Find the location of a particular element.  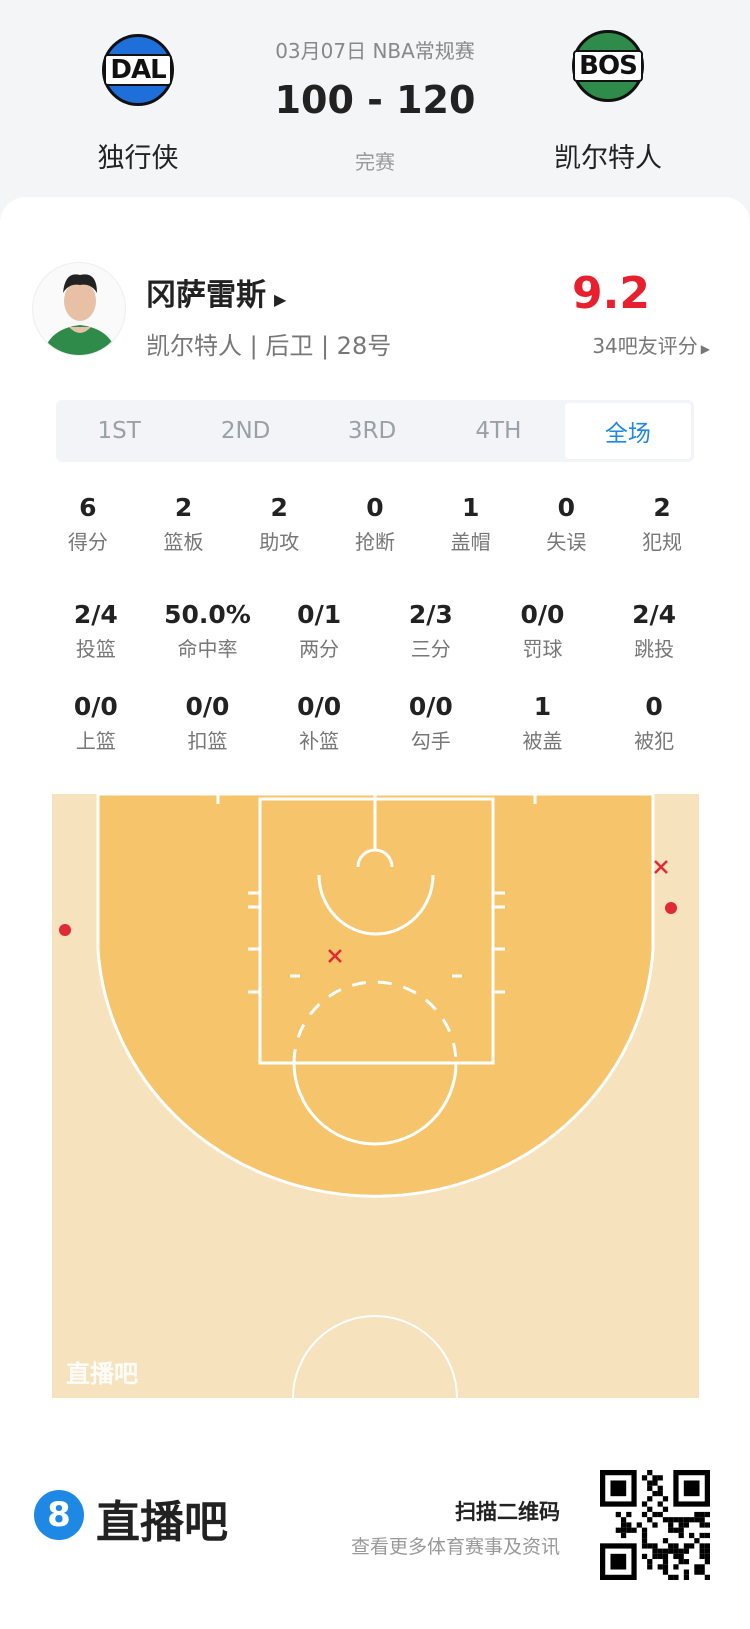

stat-label: 失误 is located at coordinates (566, 542).